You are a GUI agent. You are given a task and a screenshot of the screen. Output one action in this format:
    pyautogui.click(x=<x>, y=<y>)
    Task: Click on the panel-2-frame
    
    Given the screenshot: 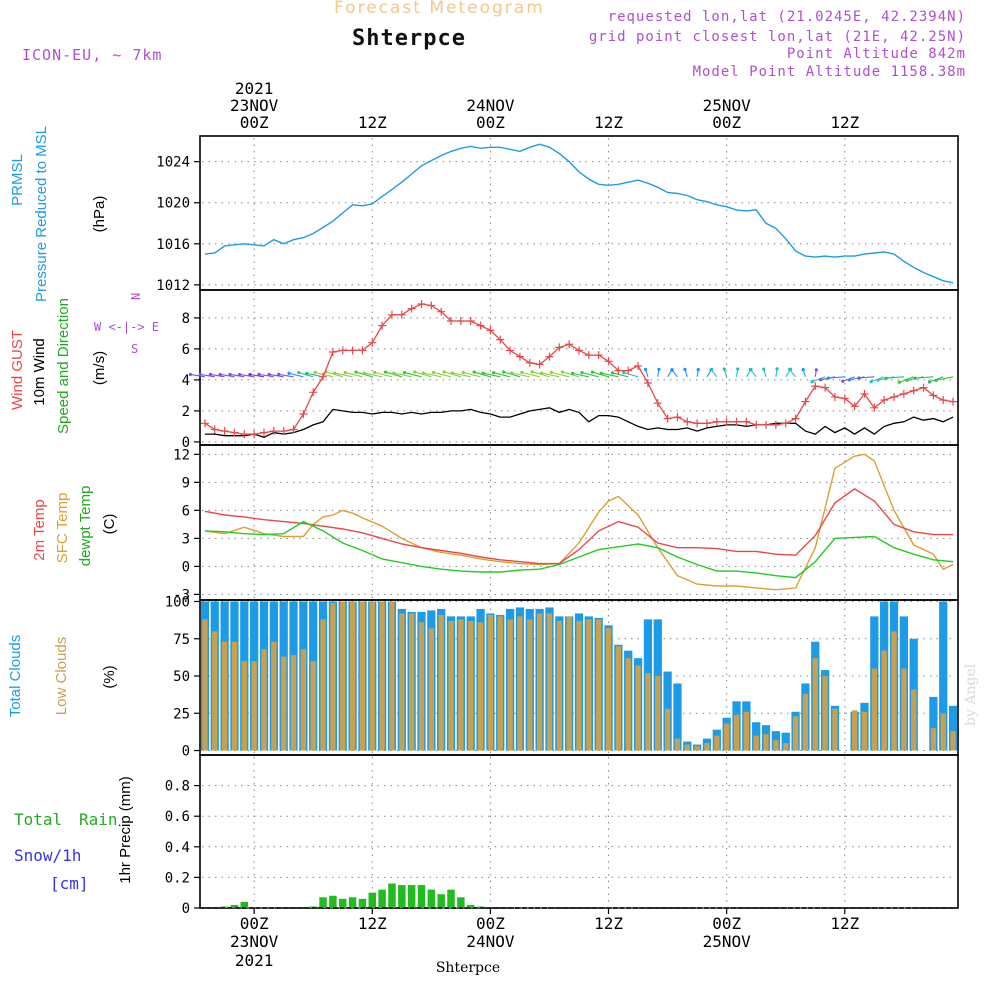 What is the action you would take?
    pyautogui.click(x=579, y=367)
    